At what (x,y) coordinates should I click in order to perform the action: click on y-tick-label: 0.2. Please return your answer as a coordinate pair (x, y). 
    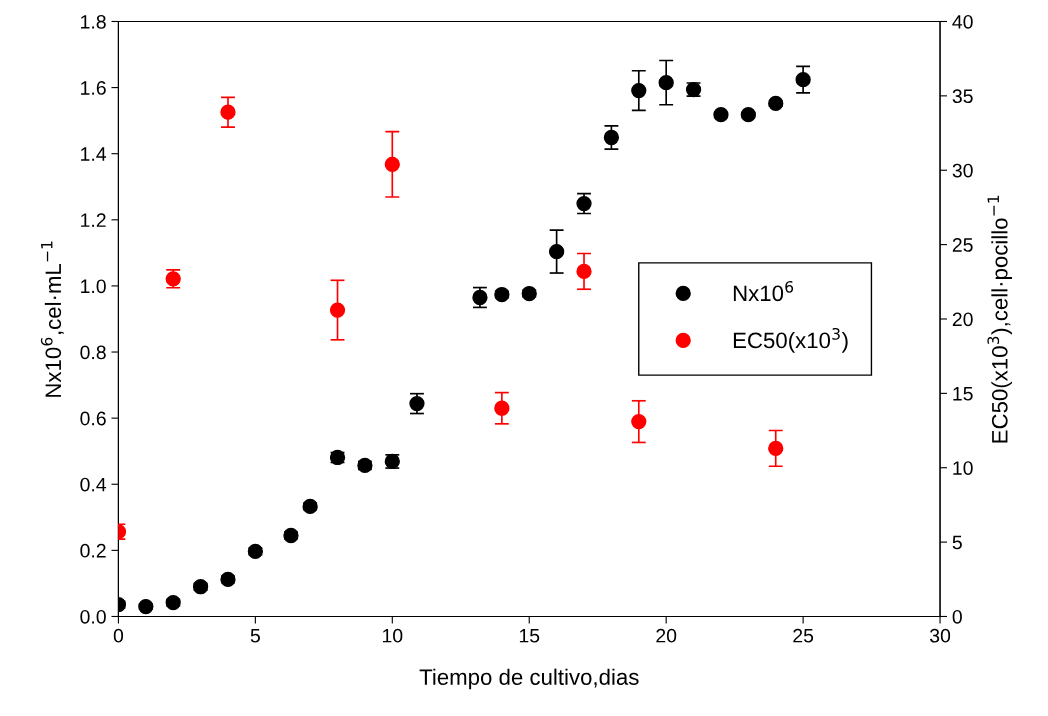
    Looking at the image, I should click on (93, 550).